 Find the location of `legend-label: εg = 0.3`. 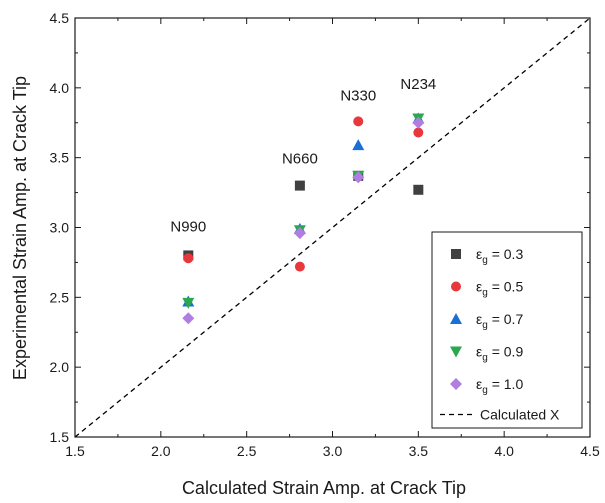

legend-label: εg = 0.3 is located at coordinates (499, 256).